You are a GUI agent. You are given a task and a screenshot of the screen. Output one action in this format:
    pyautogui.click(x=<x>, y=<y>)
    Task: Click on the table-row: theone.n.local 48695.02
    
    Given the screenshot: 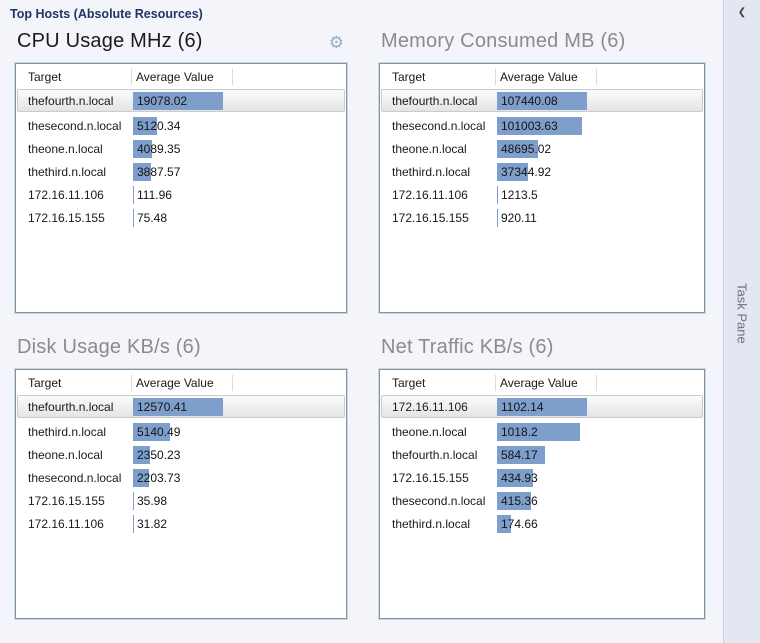 What is the action you would take?
    pyautogui.click(x=542, y=148)
    